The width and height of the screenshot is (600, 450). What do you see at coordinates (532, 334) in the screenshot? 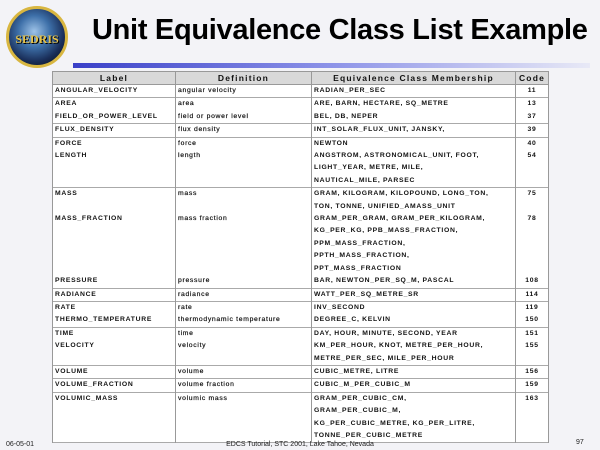
I see `unit-code: 151` at bounding box center [532, 334].